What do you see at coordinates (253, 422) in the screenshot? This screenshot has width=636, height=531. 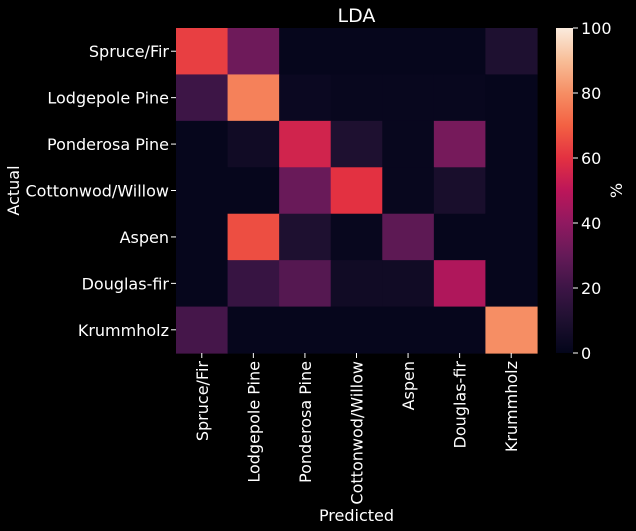 I see `x-tick-label: Lodgepole Pine` at bounding box center [253, 422].